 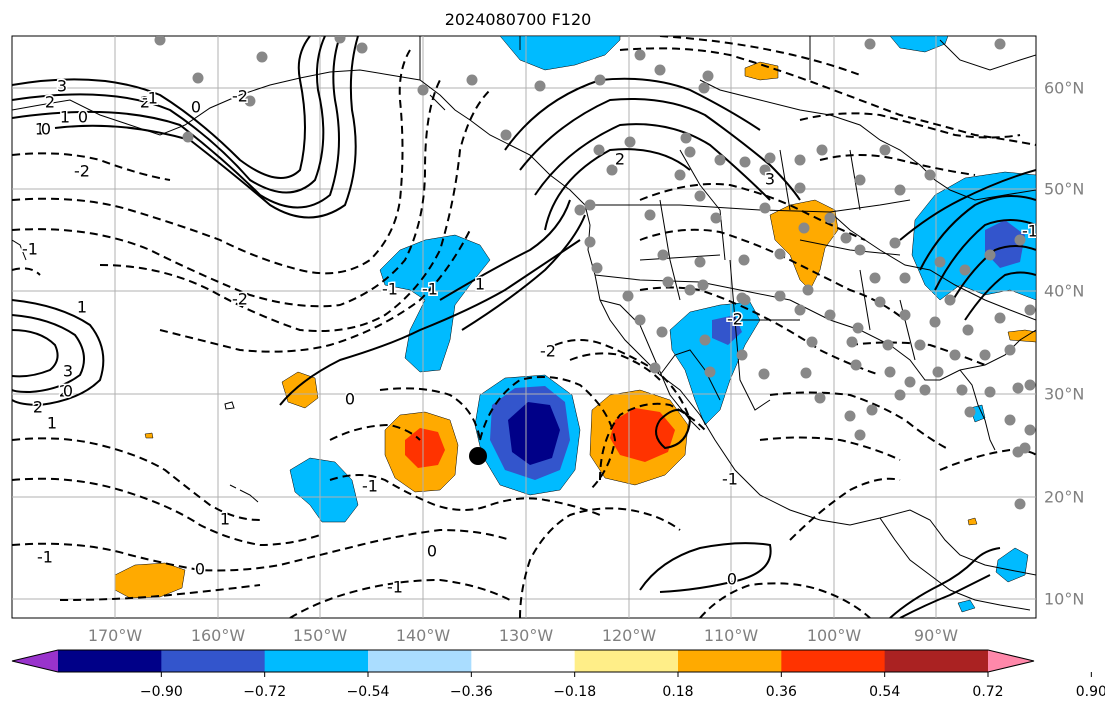 I want to click on neg-region-mexico-strong, so click(x=727, y=330).